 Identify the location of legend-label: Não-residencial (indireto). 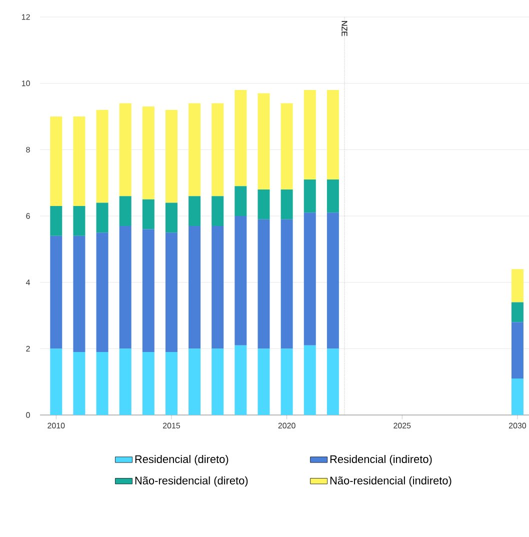
(391, 481).